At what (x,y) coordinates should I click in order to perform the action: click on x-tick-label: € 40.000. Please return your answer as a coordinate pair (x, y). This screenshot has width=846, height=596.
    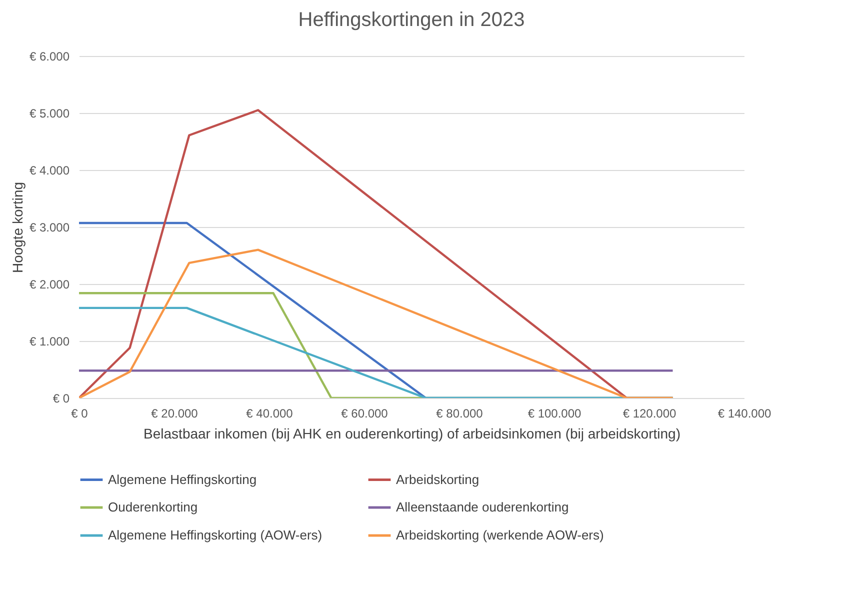
    Looking at the image, I should click on (270, 413).